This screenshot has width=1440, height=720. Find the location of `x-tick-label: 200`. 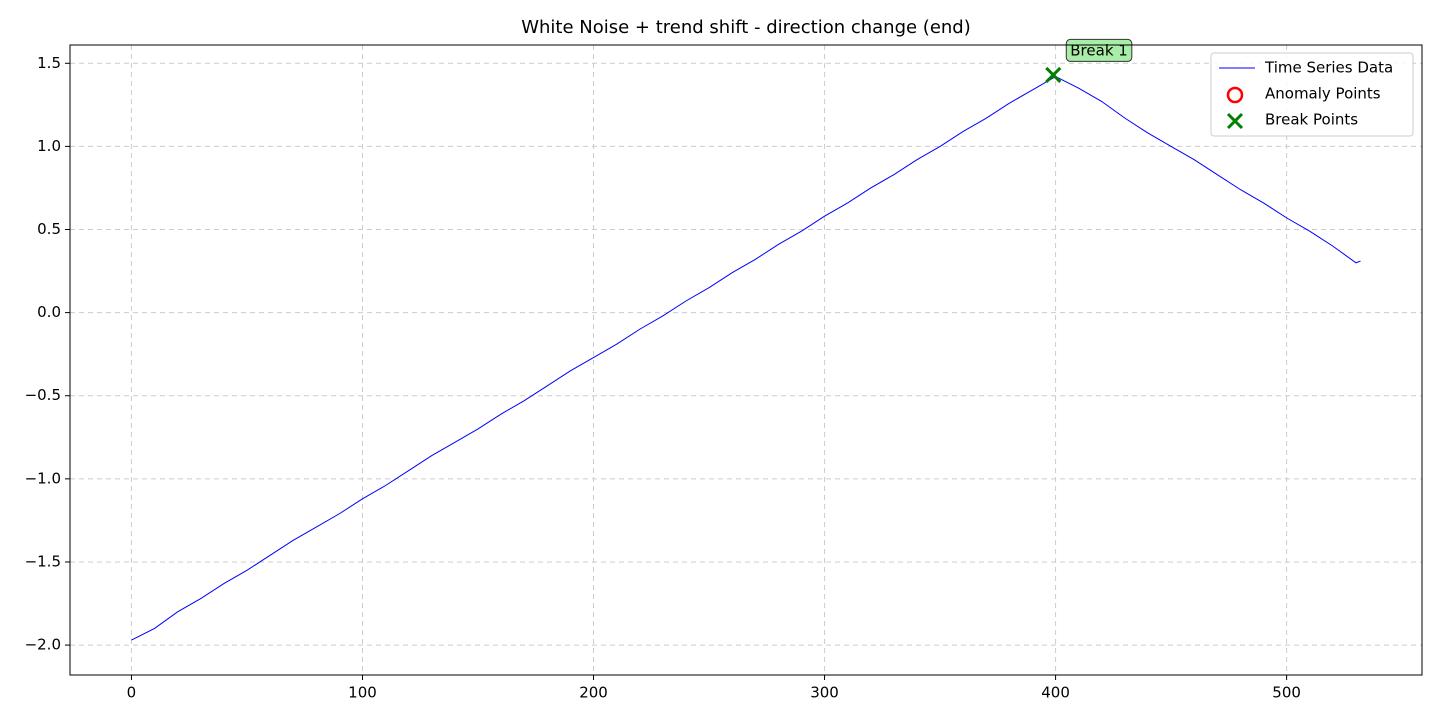

x-tick-label: 200 is located at coordinates (593, 693).